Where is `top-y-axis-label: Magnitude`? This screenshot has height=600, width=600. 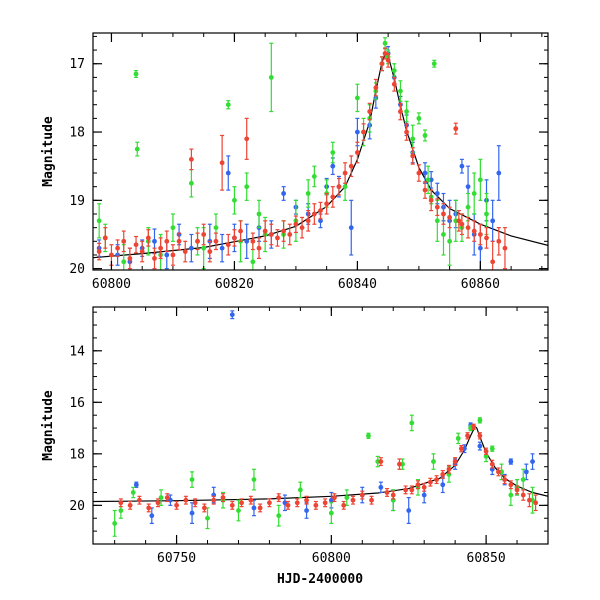
top-y-axis-label: Magnitude is located at coordinates (48, 151).